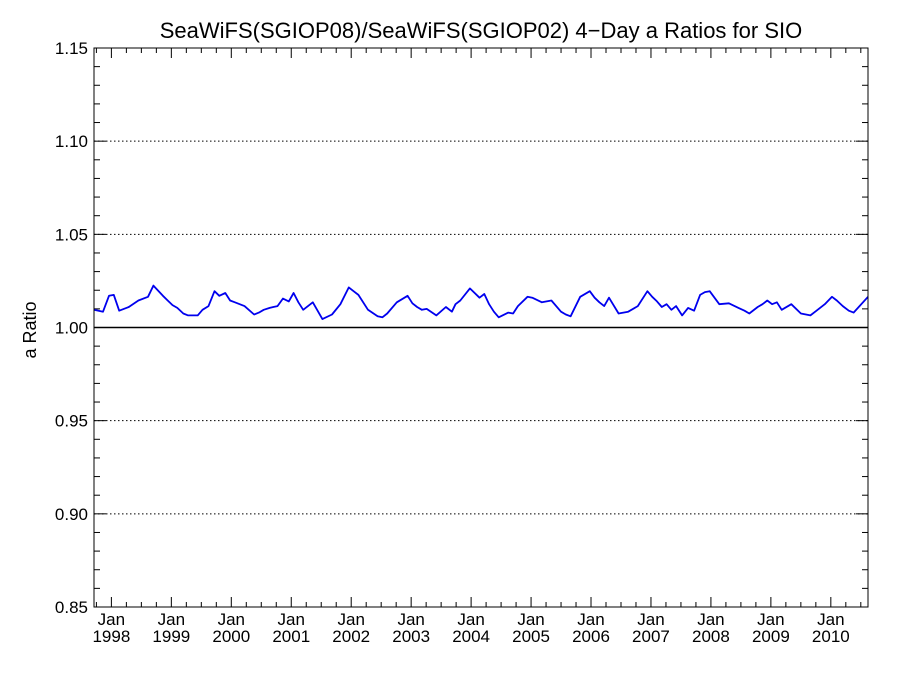 Image resolution: width=900 pixels, height=675 pixels. What do you see at coordinates (471, 636) in the screenshot?
I see `x-tick-label-year: 2004` at bounding box center [471, 636].